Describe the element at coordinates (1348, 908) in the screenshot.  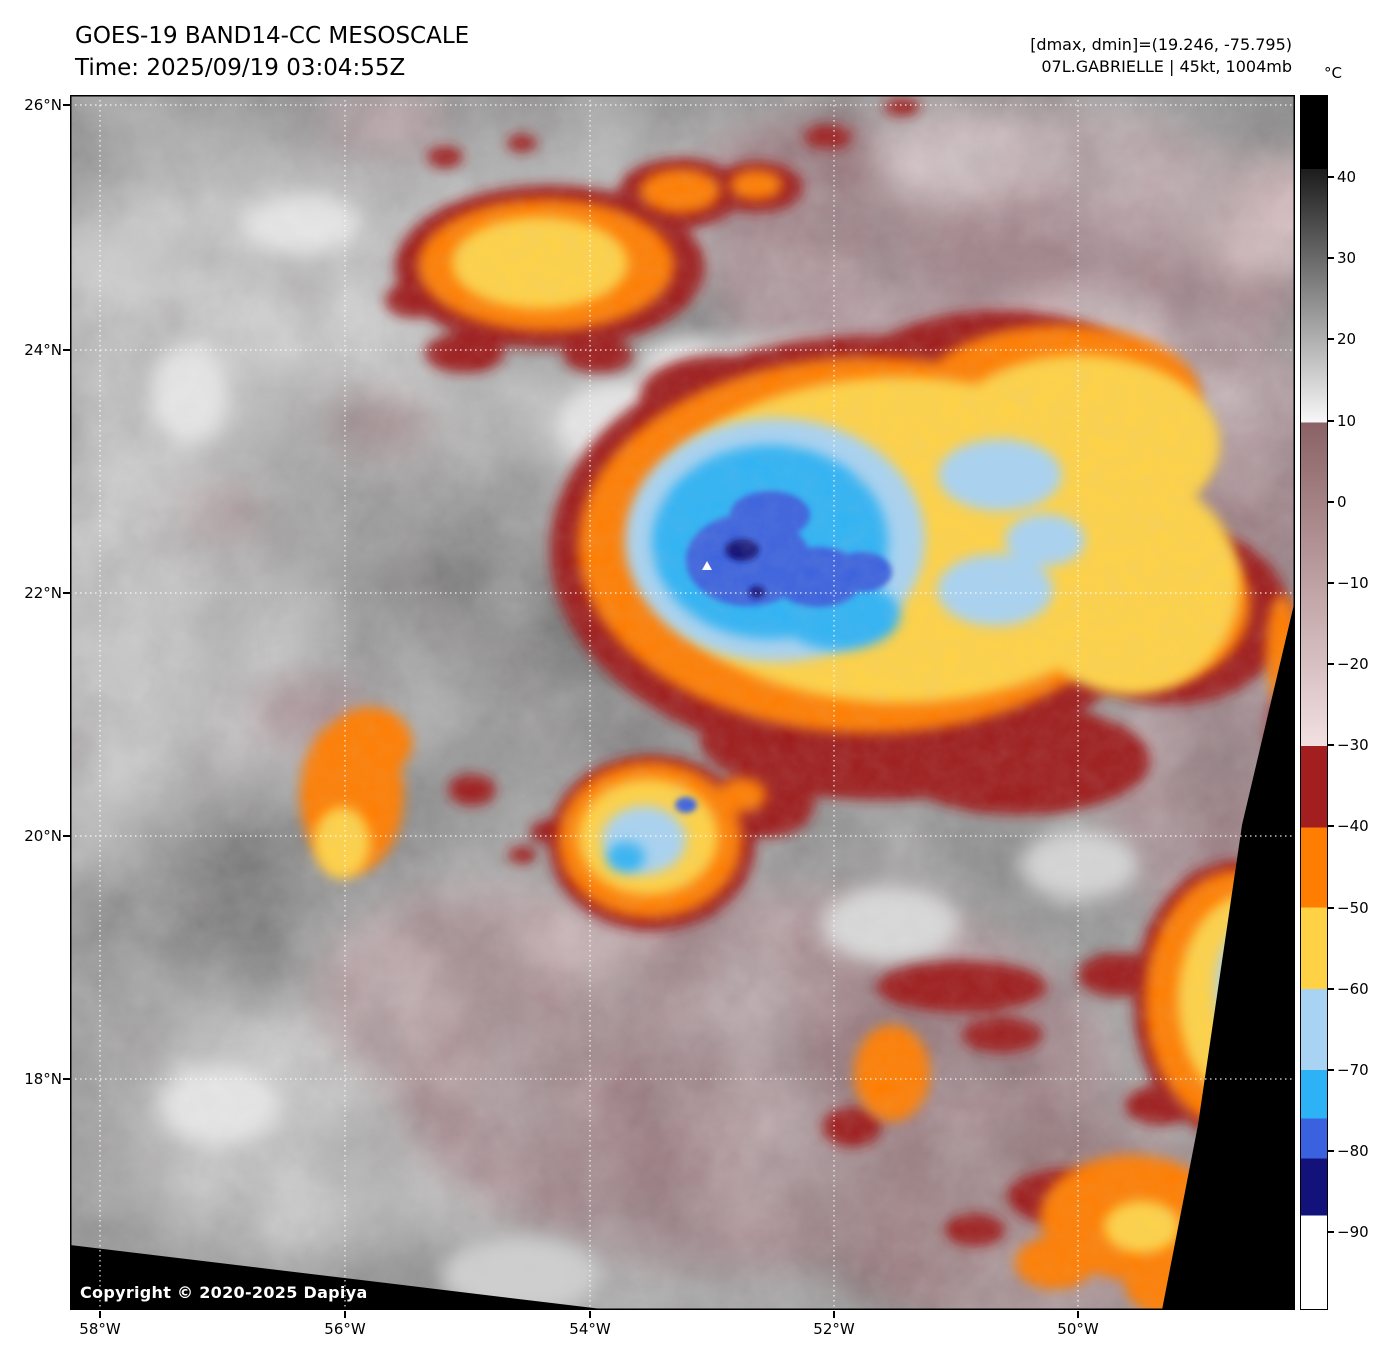
I see `cbar-tick-n50: −50` at that location.